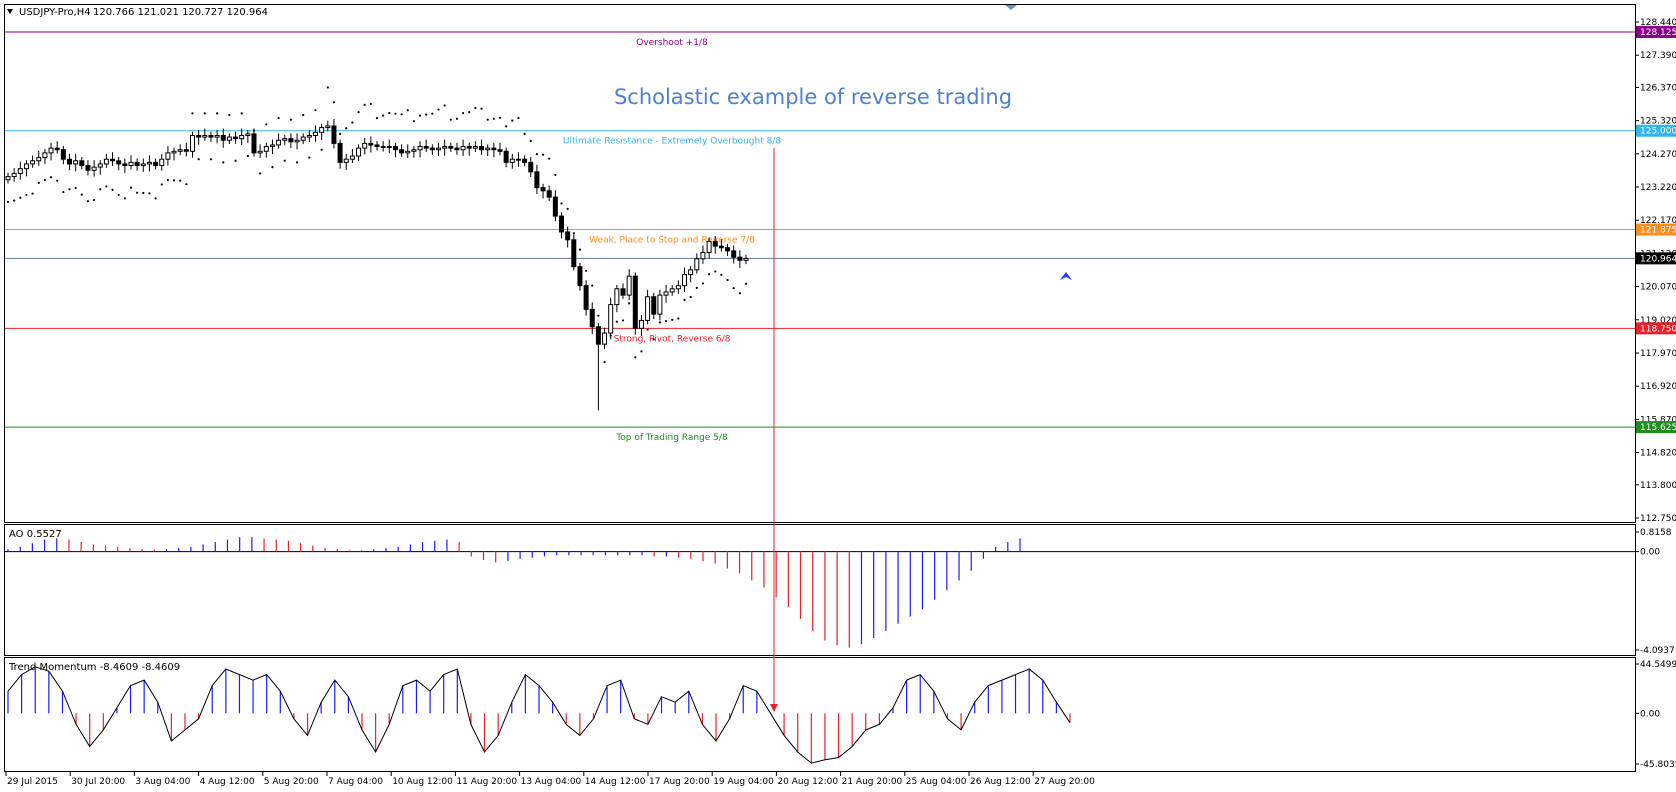 The width and height of the screenshot is (1676, 792). What do you see at coordinates (774, 708) in the screenshot?
I see `arrow-head` at bounding box center [774, 708].